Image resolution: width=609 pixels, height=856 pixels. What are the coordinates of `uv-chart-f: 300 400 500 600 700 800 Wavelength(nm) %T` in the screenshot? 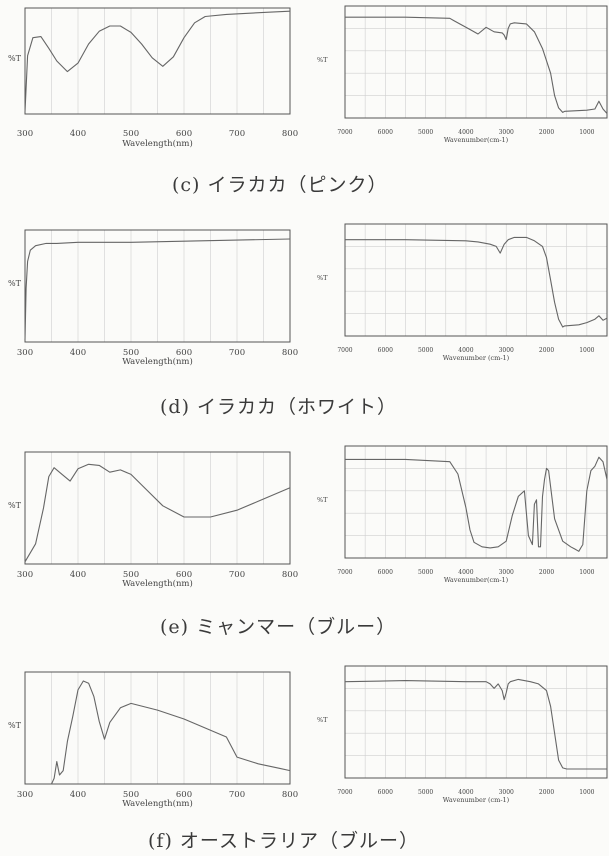 It's located at (153, 740).